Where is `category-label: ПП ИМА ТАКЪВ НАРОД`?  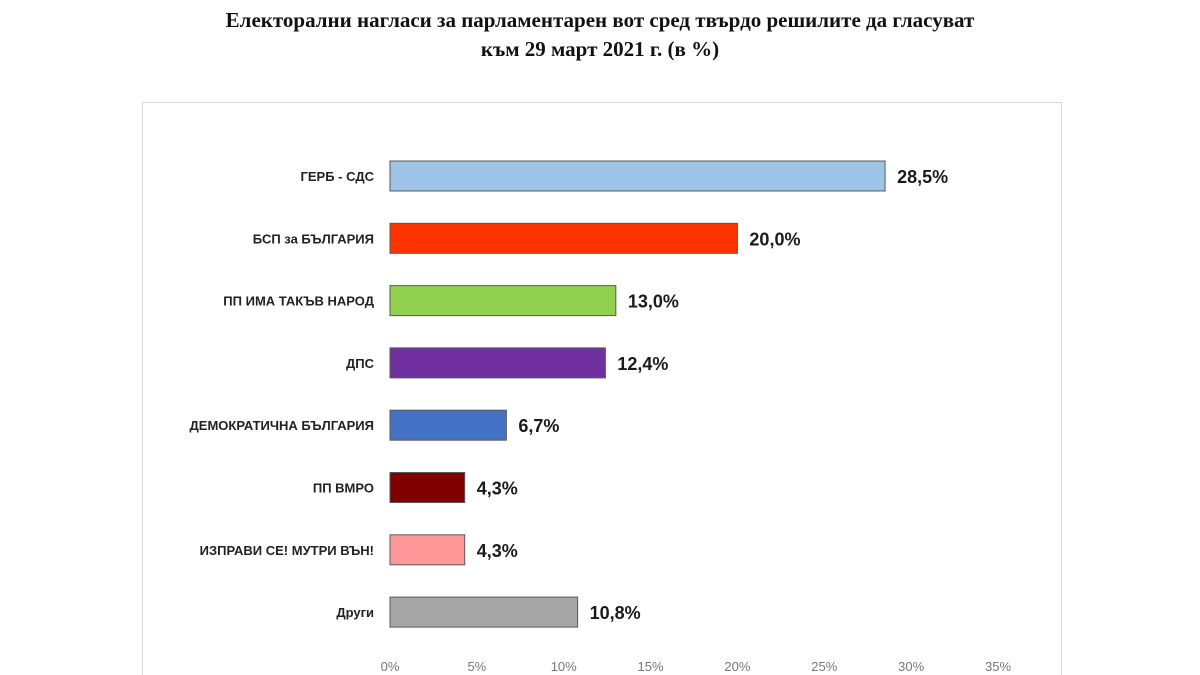
category-label: ПП ИМА ТАКЪВ НАРОД is located at coordinates (298, 301).